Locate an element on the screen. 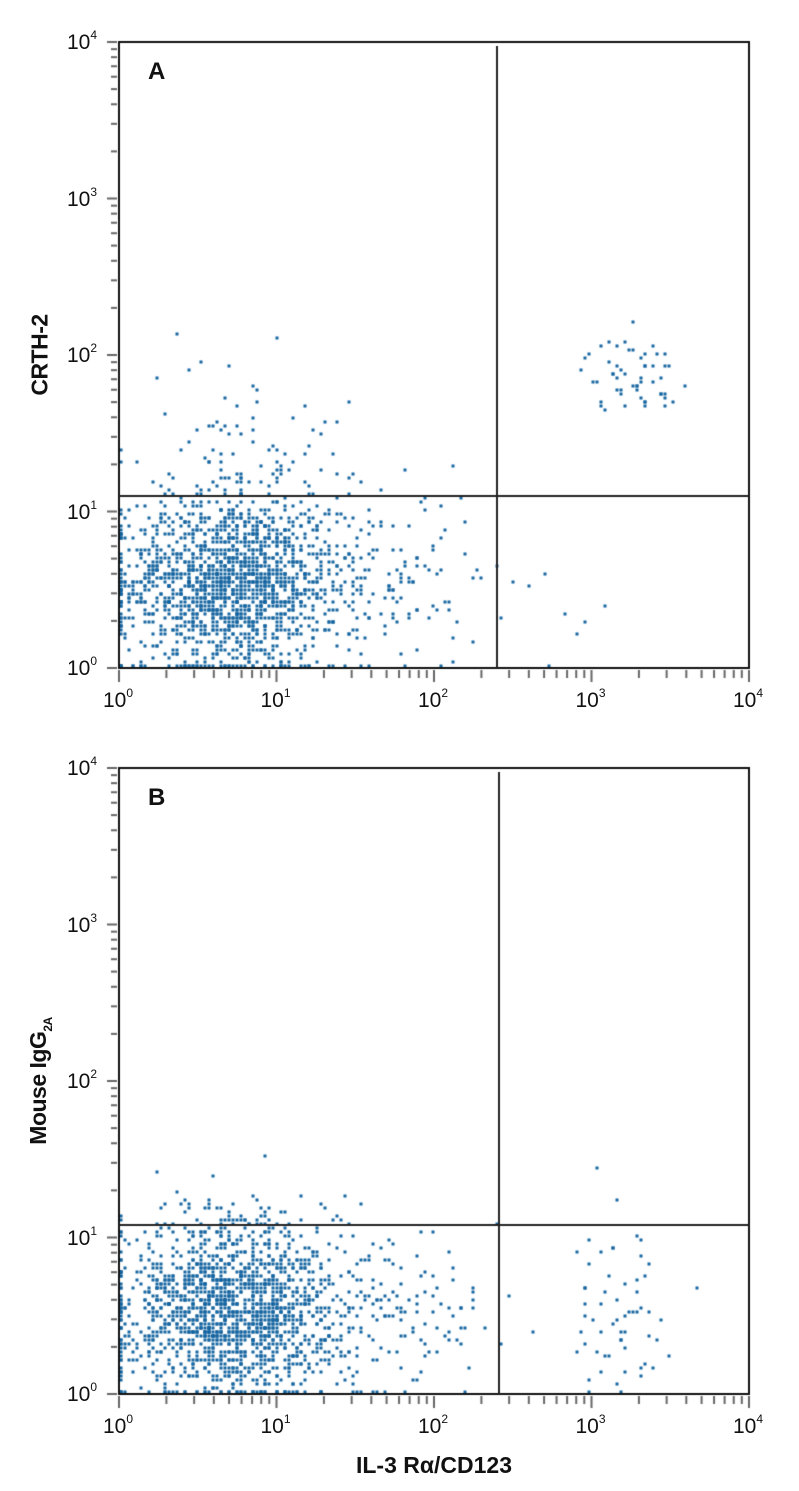 Image resolution: width=799 pixels, height=1491 pixels. x-axis-label: IL-3 Rα/CD123 is located at coordinates (434, 1465).